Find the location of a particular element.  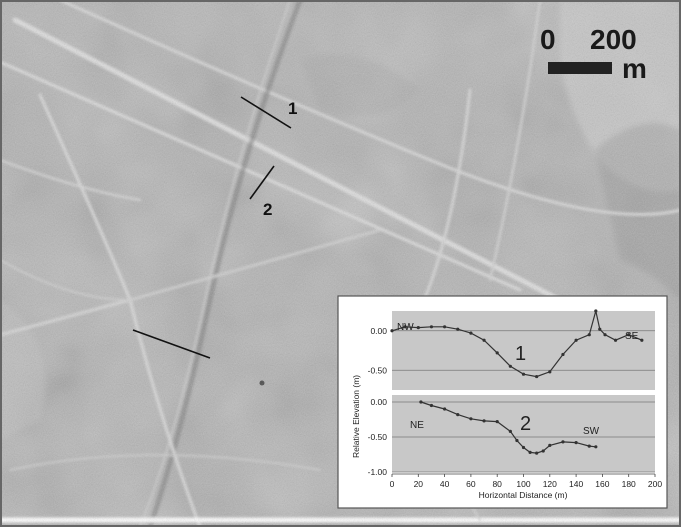

profile-1-end-label: SE is located at coordinates (632, 336).